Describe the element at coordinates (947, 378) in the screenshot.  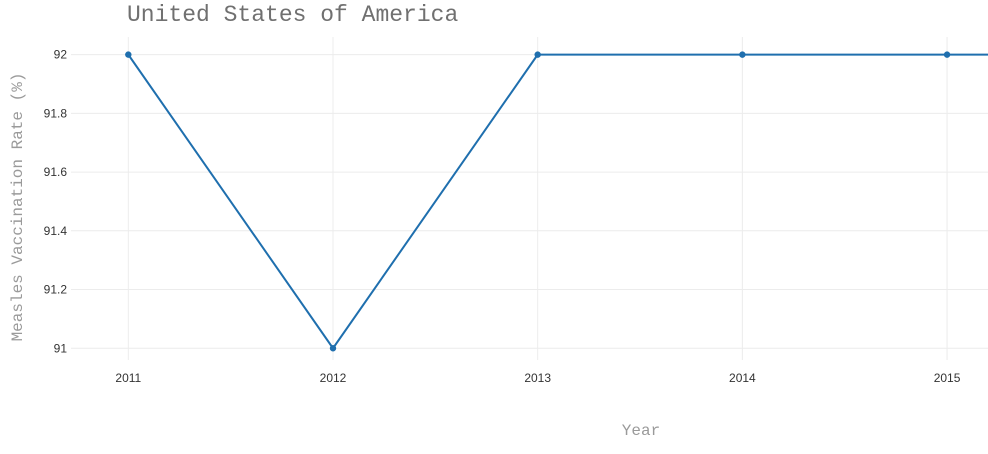
I see `x-tick-label: 2015` at that location.